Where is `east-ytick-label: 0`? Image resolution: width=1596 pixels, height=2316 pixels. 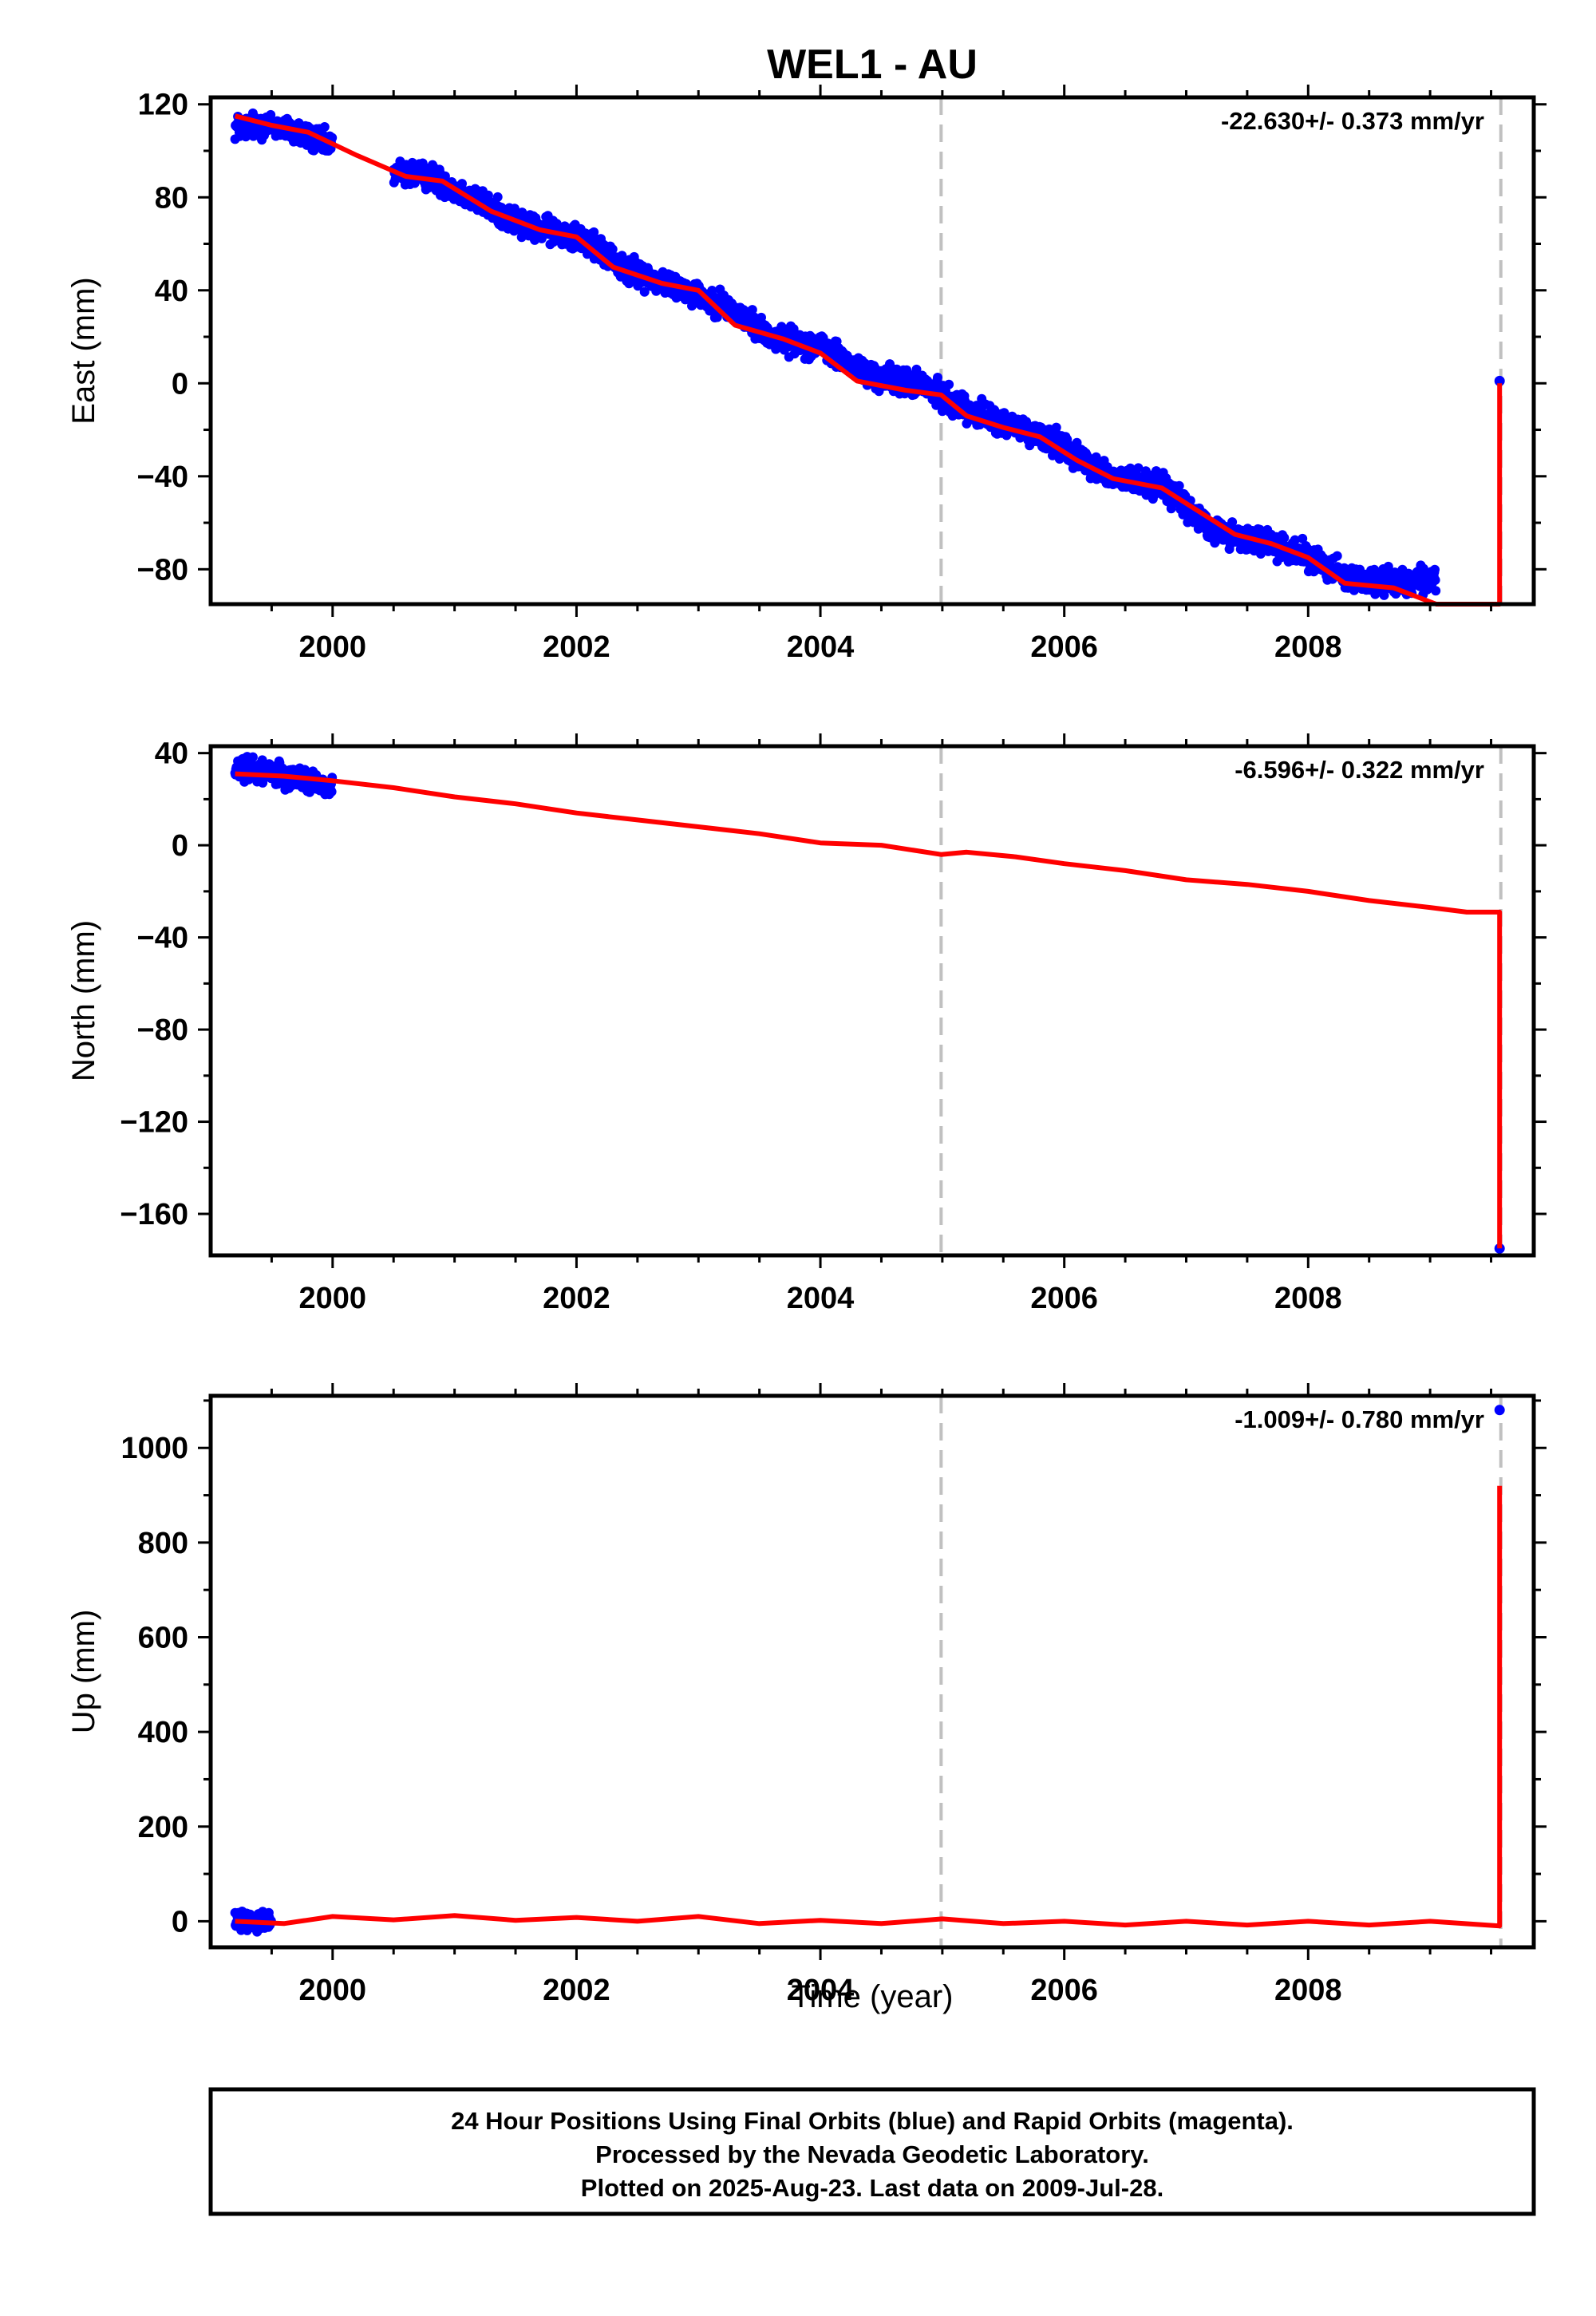 east-ytick-label: 0 is located at coordinates (180, 384).